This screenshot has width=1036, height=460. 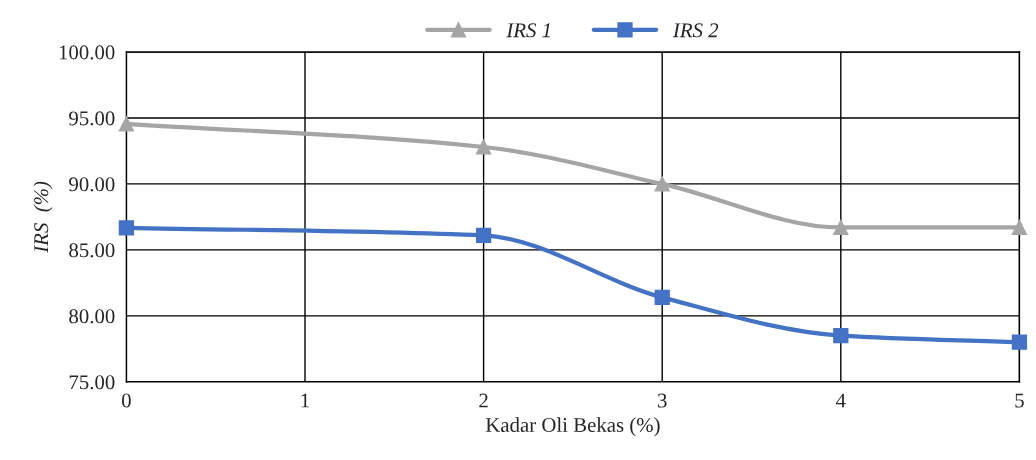 What do you see at coordinates (126, 400) in the screenshot?
I see `x-tick-label: 0` at bounding box center [126, 400].